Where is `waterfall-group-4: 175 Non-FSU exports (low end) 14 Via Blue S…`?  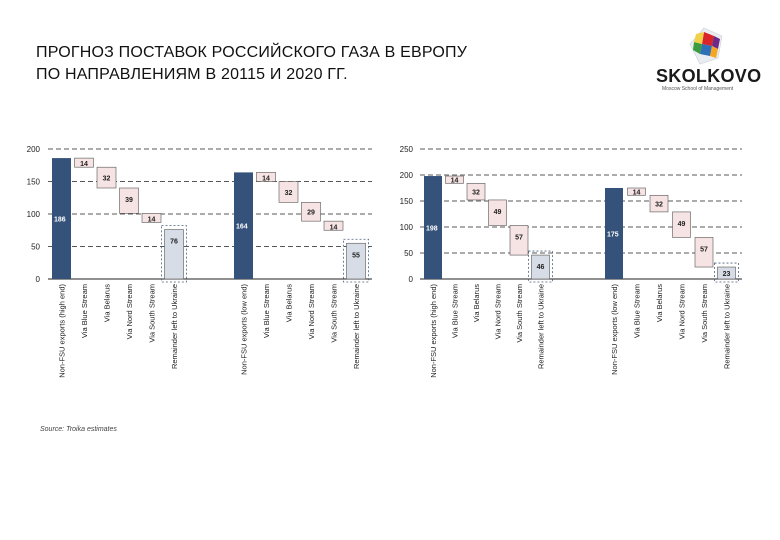
waterfall-group-4: 175 Non-FSU exports (low end) 14 Via Blue S… is located at coordinates (672, 281).